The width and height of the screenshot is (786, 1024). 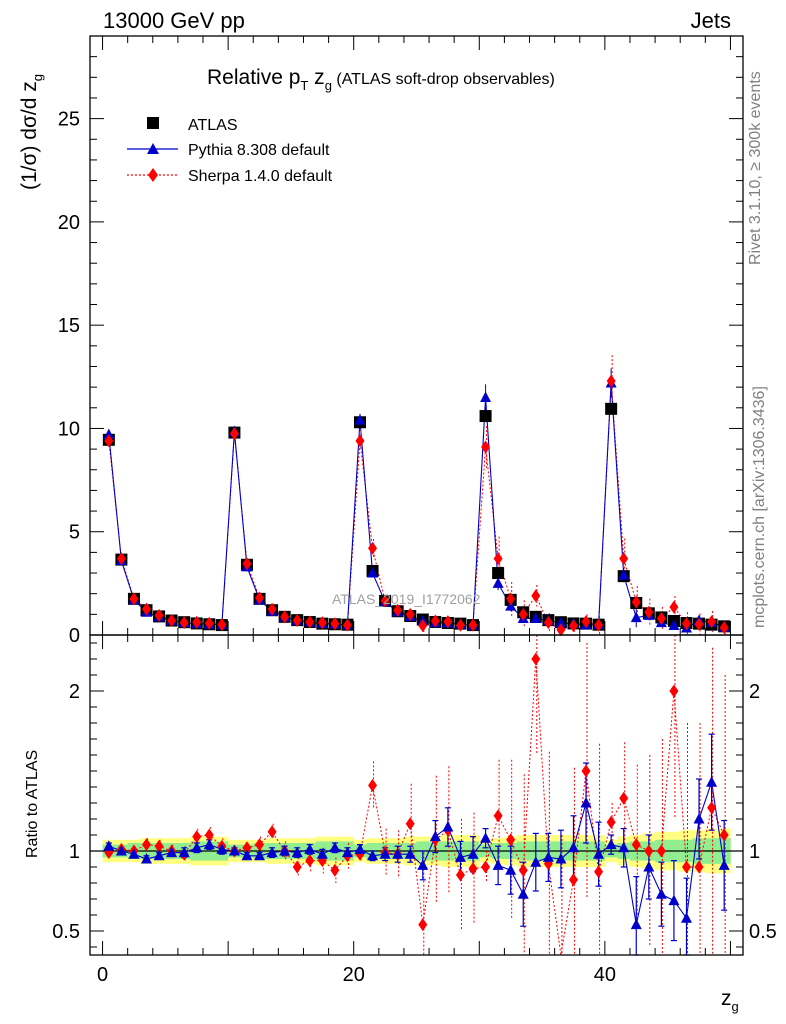 What do you see at coordinates (74, 636) in the screenshot?
I see `y-tick-label: 0` at bounding box center [74, 636].